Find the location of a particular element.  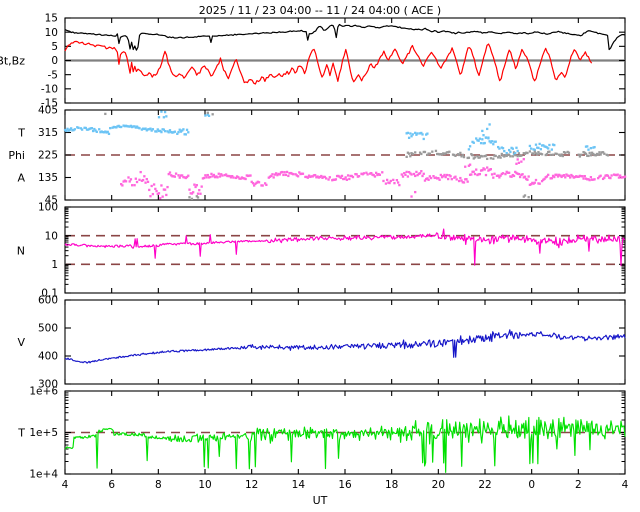

x-tick-label: 8 is located at coordinates (158, 485).